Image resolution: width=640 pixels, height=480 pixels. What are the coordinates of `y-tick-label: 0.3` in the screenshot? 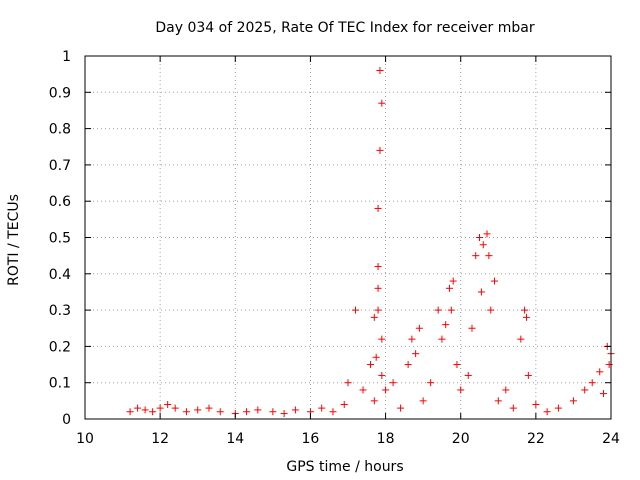 It's located at (60, 311).